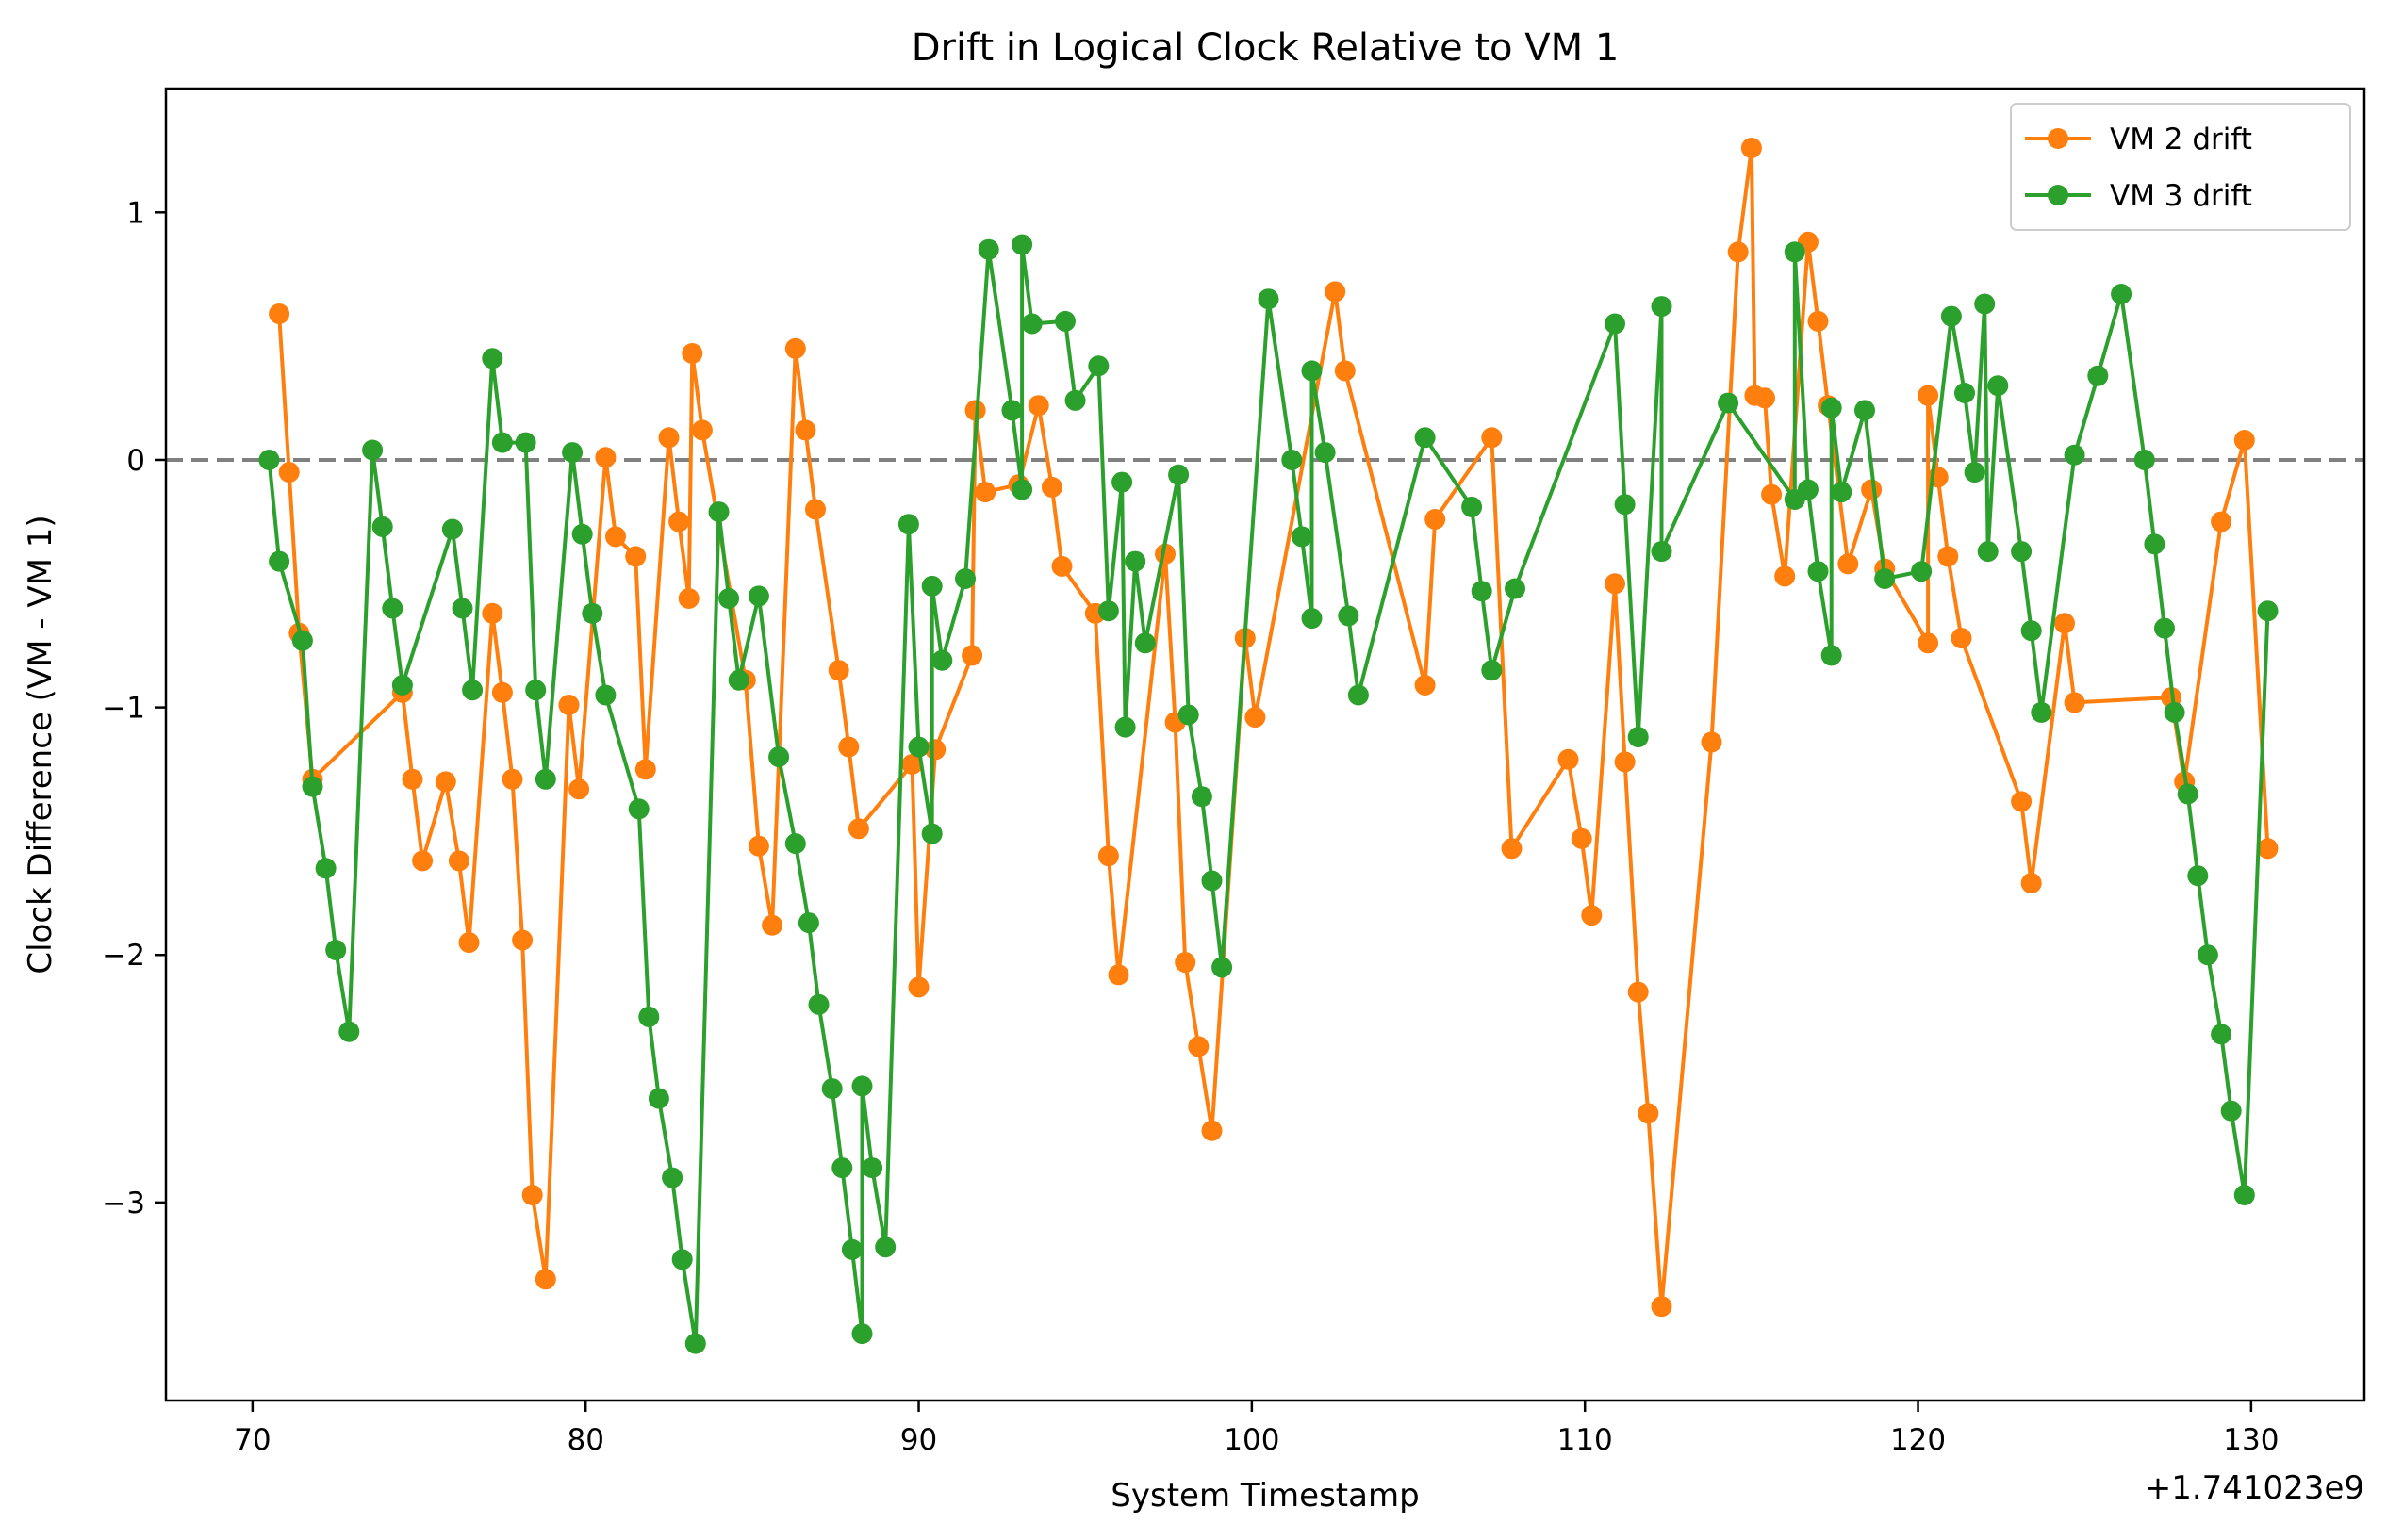  Describe the element at coordinates (1251, 1440) in the screenshot. I see `x-tick-label-3: 100` at that location.